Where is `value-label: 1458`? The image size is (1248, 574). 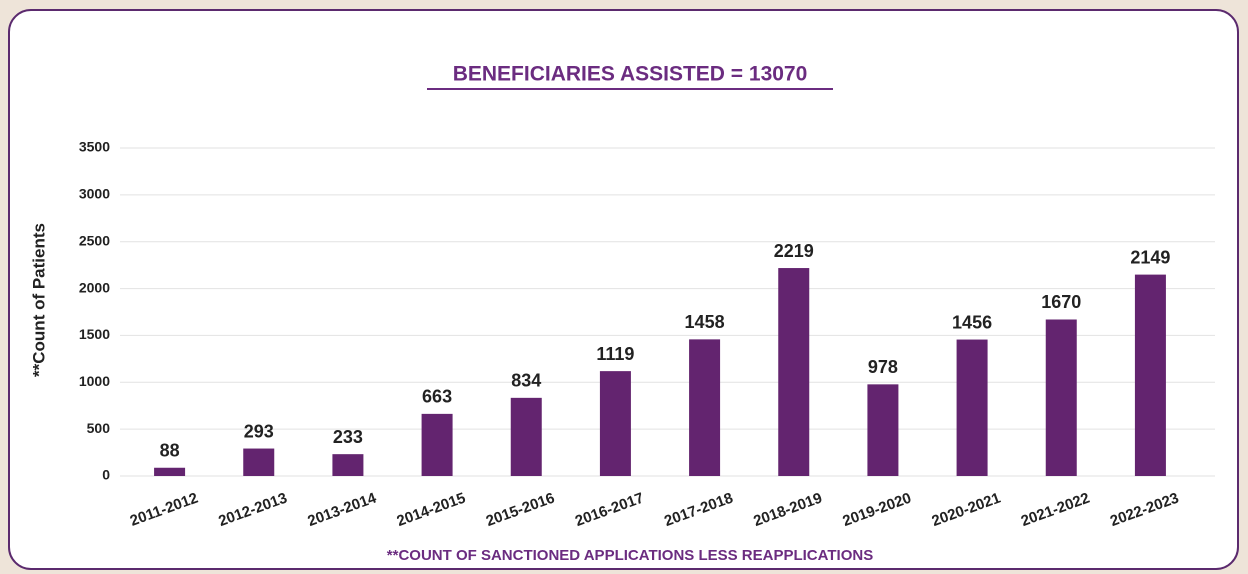
value-label: 1458 is located at coordinates (705, 322).